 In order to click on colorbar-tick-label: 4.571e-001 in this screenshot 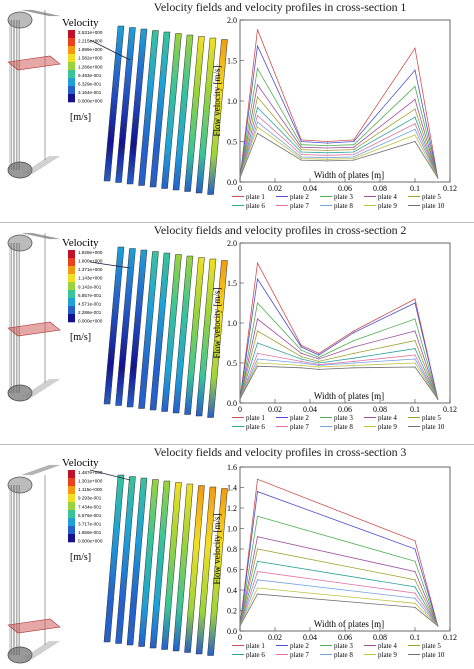, I will do `click(90, 303)`.